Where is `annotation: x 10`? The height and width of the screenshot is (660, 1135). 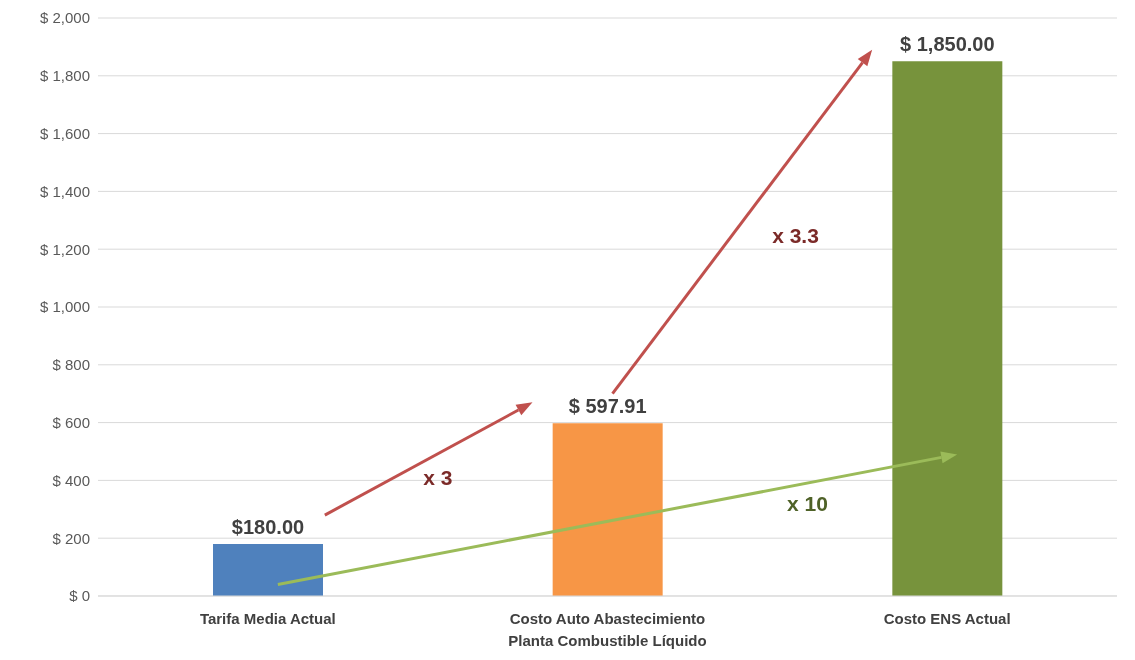 annotation: x 10 is located at coordinates (807, 503).